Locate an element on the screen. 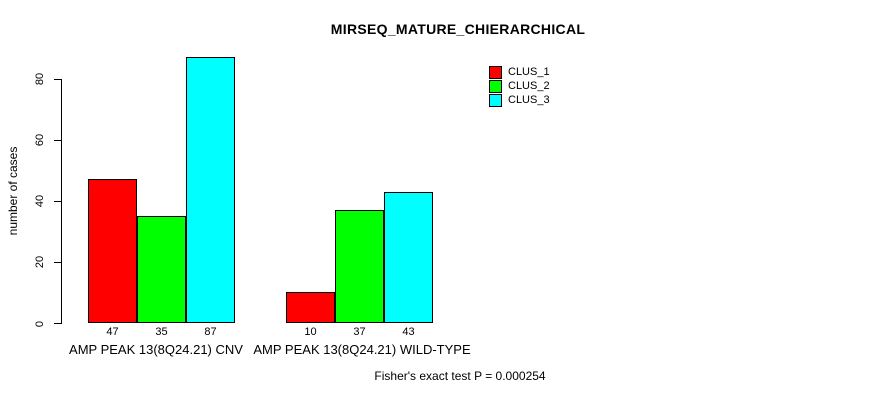  legend-item-clus_1: CLUS_1 is located at coordinates (519, 72).